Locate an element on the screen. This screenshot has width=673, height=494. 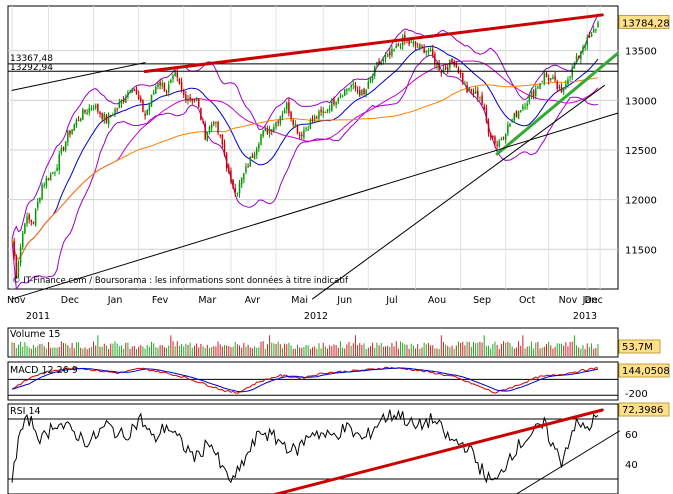
rsi-trendline is located at coordinates (567, 462).